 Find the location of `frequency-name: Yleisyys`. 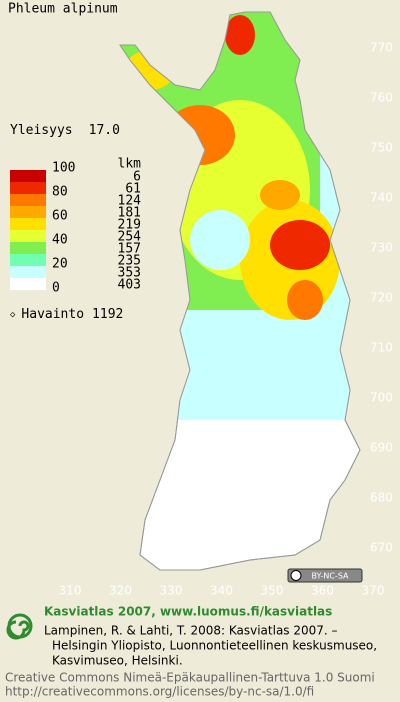

frequency-name: Yleisyys is located at coordinates (41, 130).